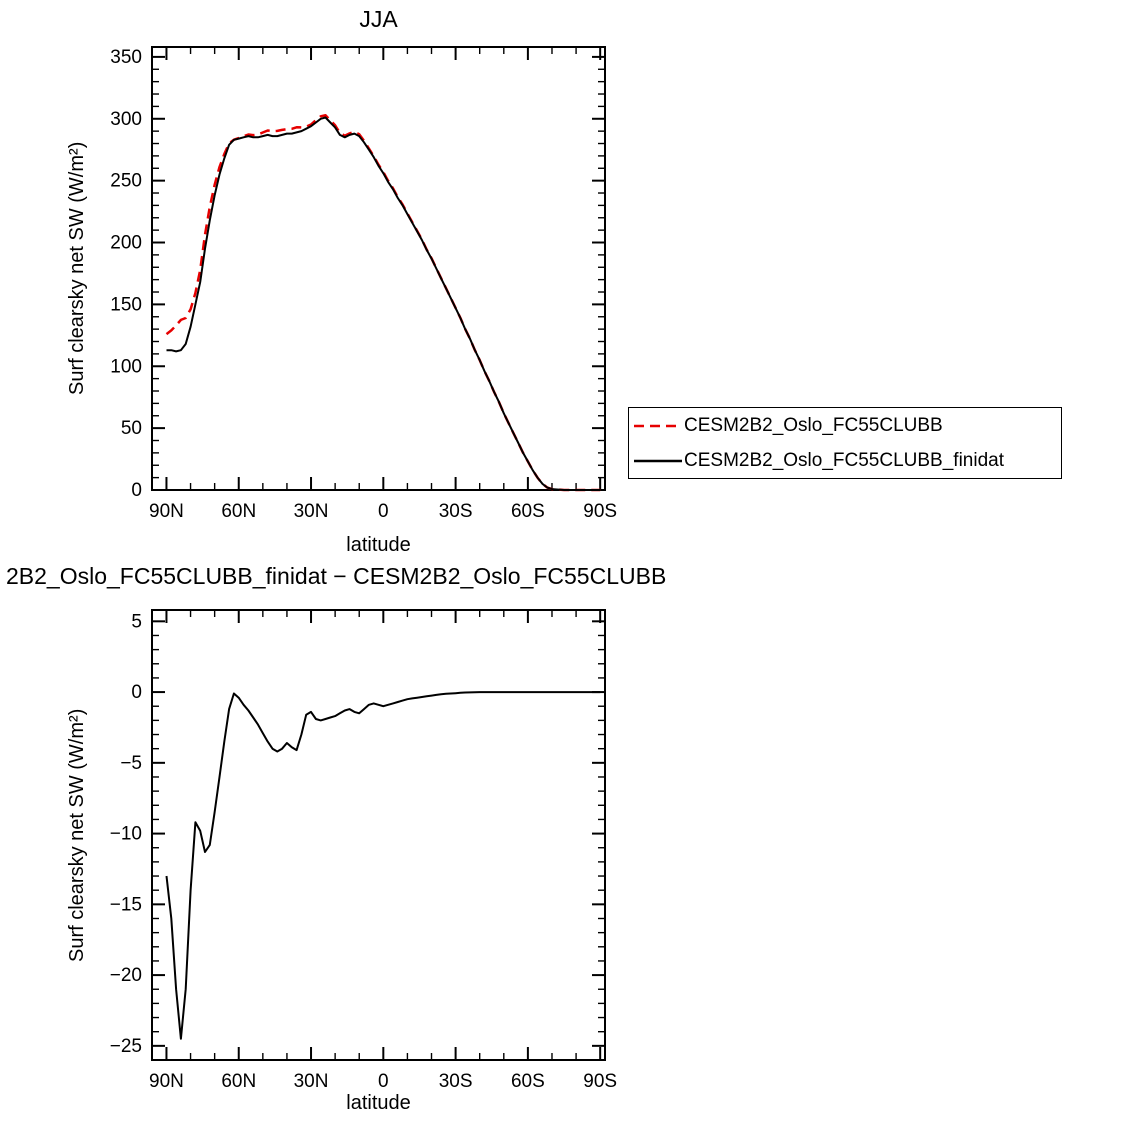  I want to click on svg-text: −15, so click(126, 904).